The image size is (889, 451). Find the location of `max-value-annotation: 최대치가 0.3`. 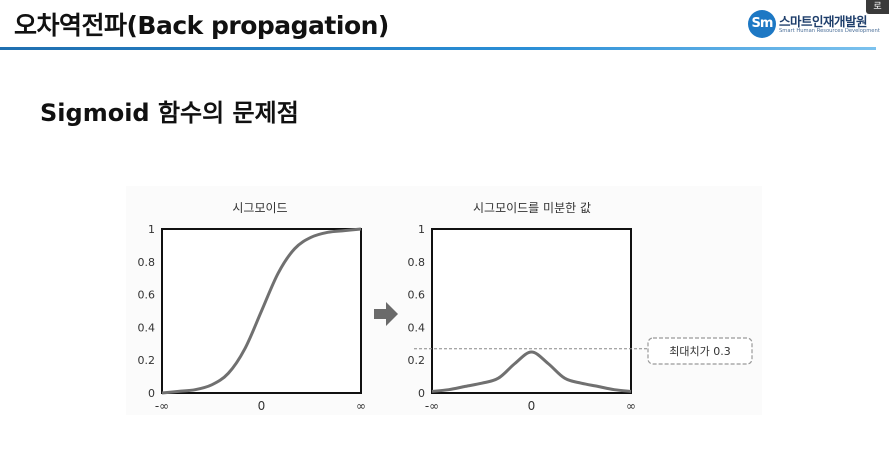

max-value-annotation: 최대치가 0.3 is located at coordinates (700, 351).